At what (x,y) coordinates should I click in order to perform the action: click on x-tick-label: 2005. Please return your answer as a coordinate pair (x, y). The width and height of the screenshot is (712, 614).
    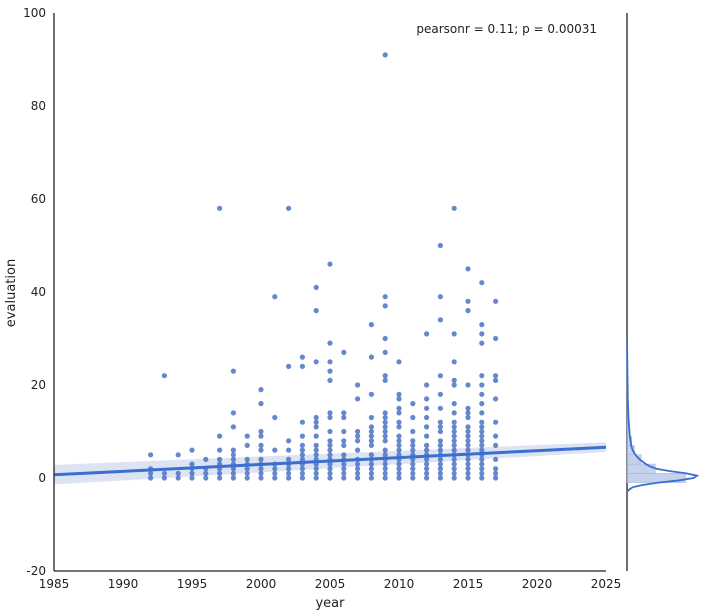
    Looking at the image, I should click on (330, 584).